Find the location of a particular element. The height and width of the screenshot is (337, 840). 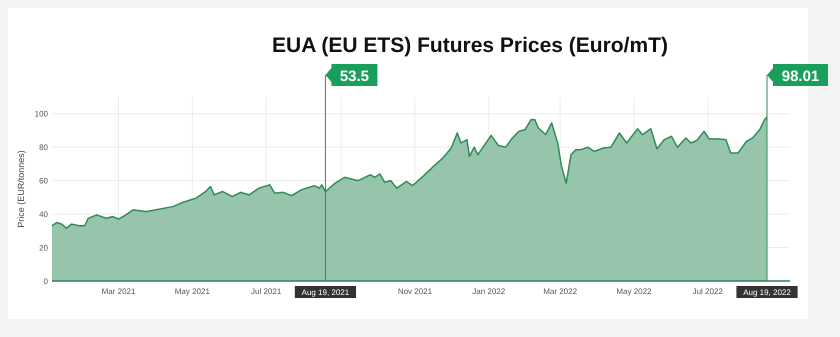

y-tick-label: 40 is located at coordinates (44, 215).